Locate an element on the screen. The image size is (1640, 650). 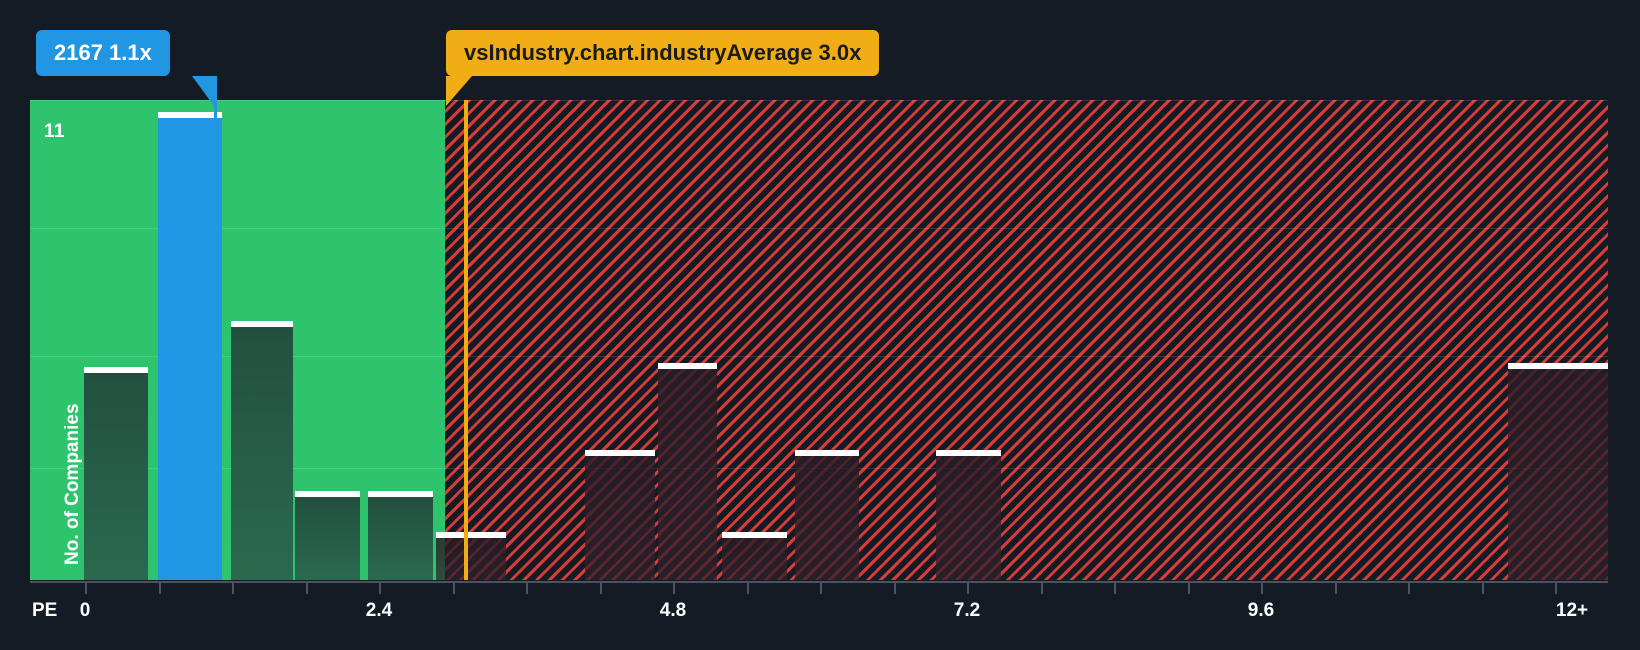
x-axis-label-12: 12+ is located at coordinates (1572, 610).